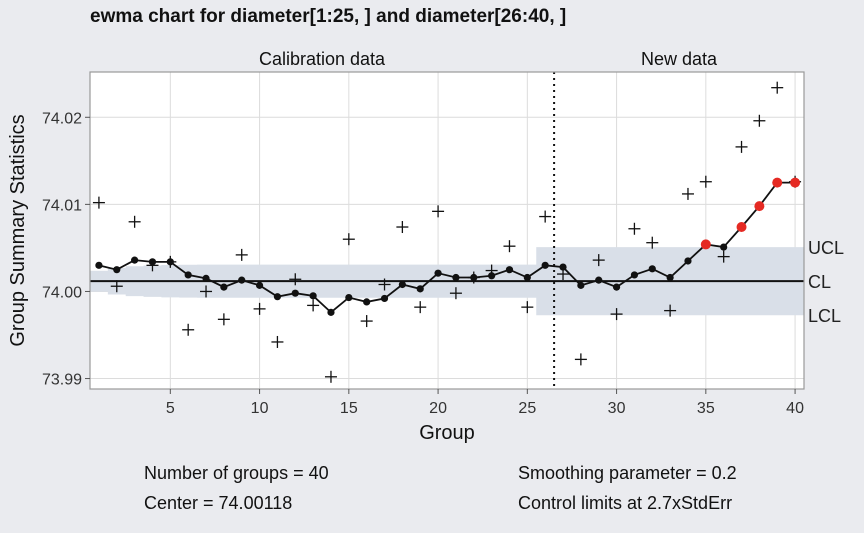 The image size is (864, 533). I want to click on smoothing-parameter: Smoothing parameter = 0.2, so click(627, 473).